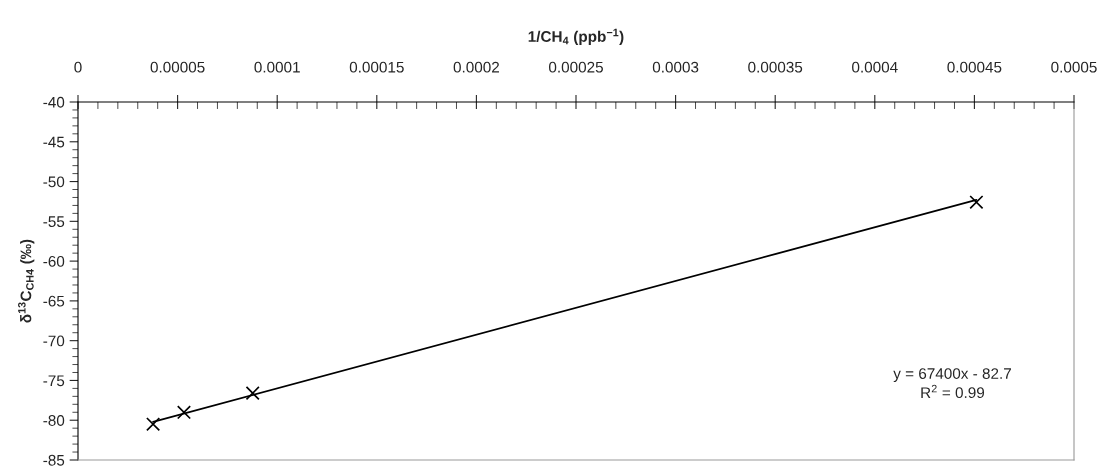 Image resolution: width=1102 pixels, height=472 pixels. What do you see at coordinates (974, 67) in the screenshot?
I see `x-tick-label: 0.00045` at bounding box center [974, 67].